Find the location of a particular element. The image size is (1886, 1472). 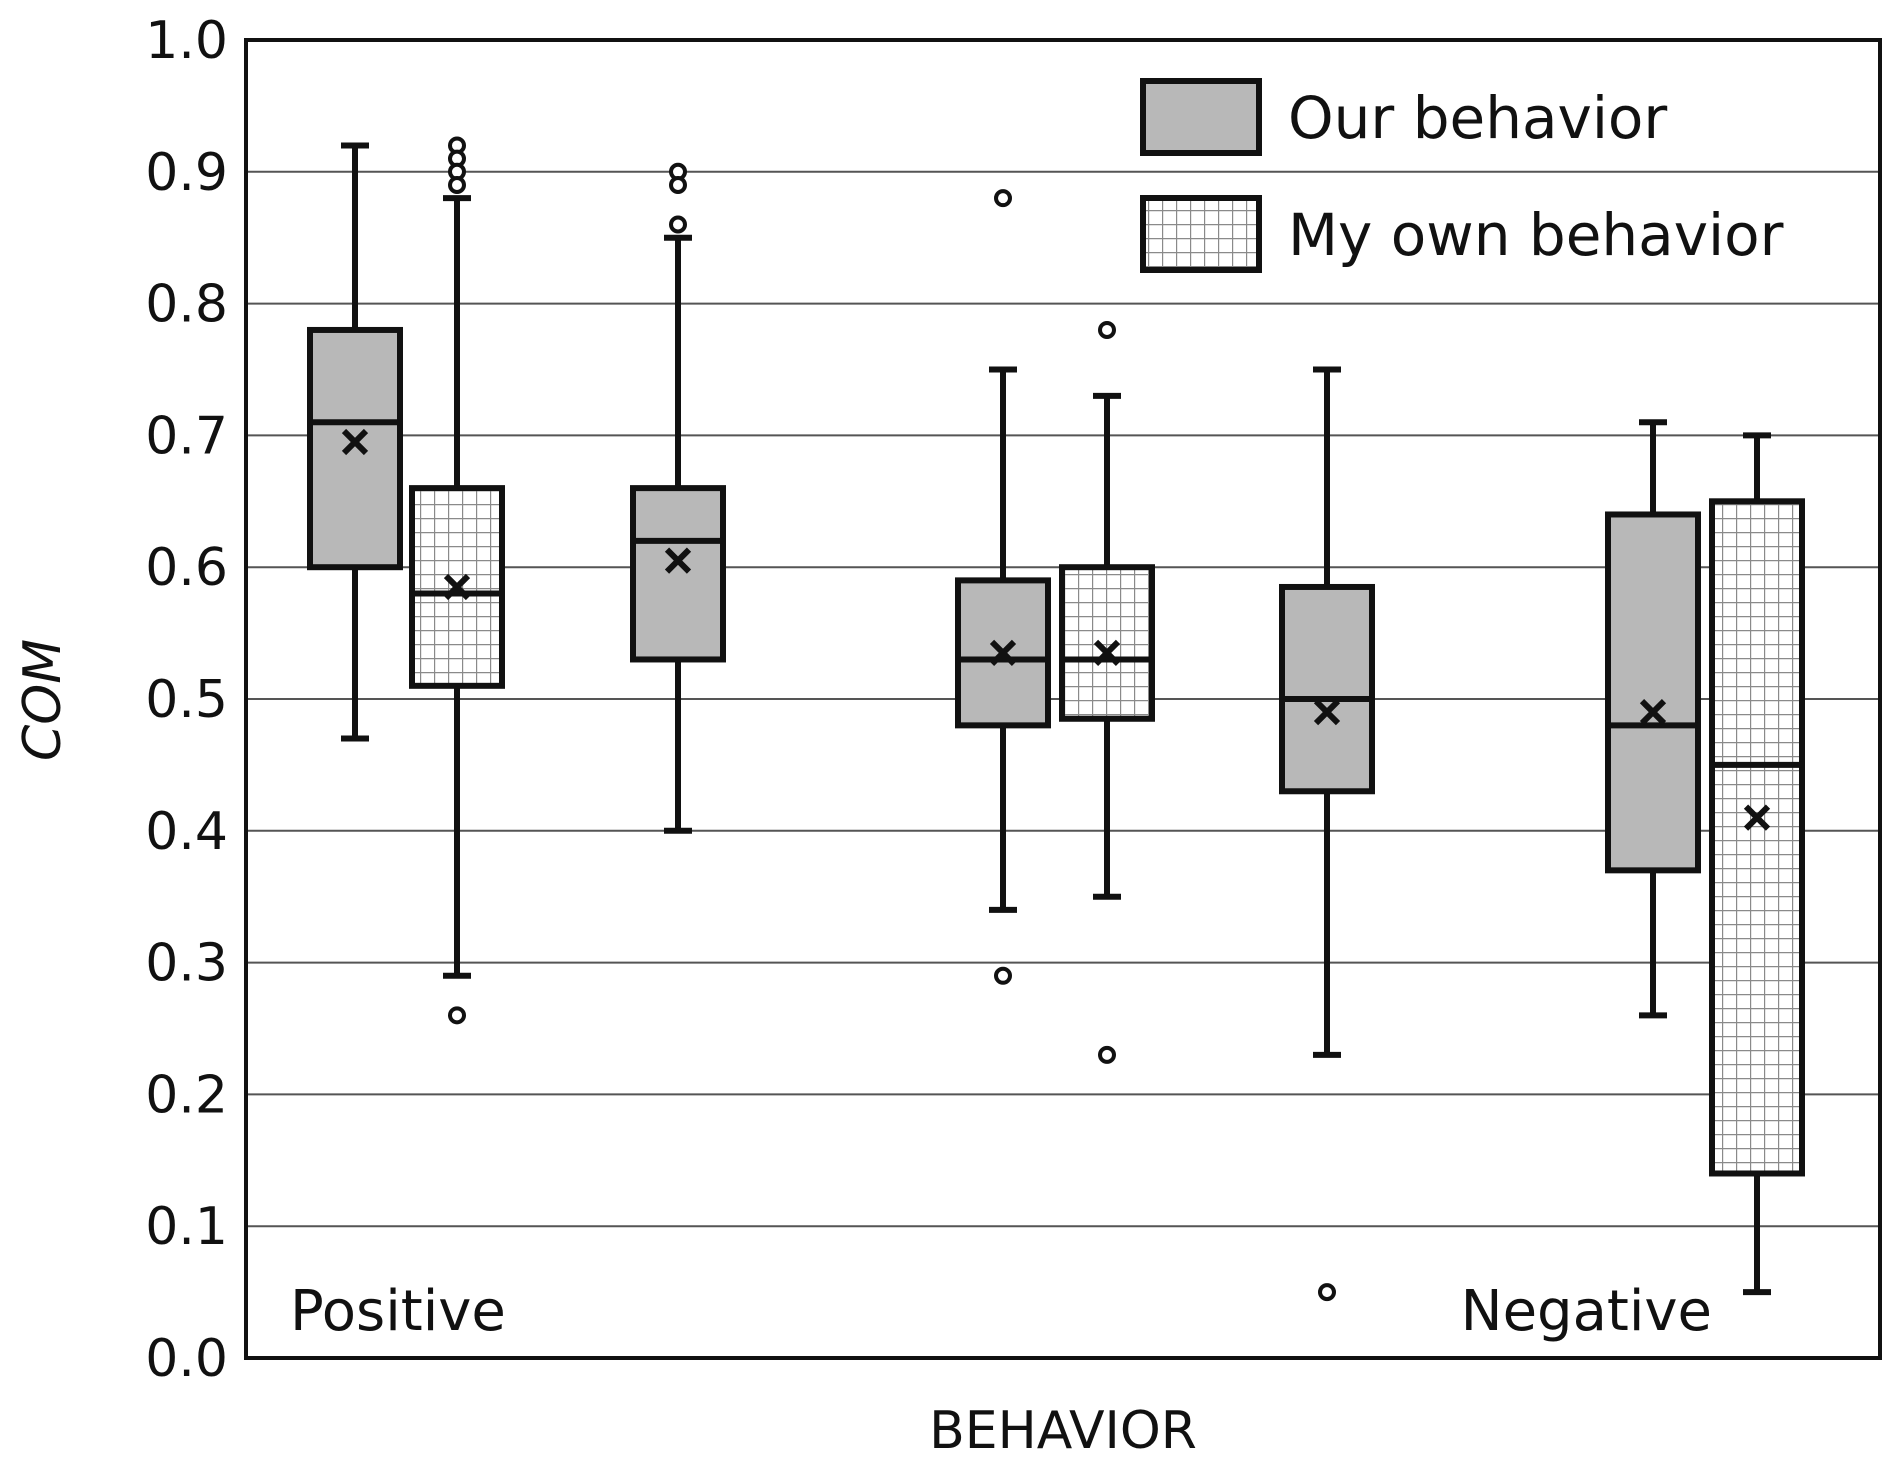

legend-swatch-our-behavior is located at coordinates (1201, 117).